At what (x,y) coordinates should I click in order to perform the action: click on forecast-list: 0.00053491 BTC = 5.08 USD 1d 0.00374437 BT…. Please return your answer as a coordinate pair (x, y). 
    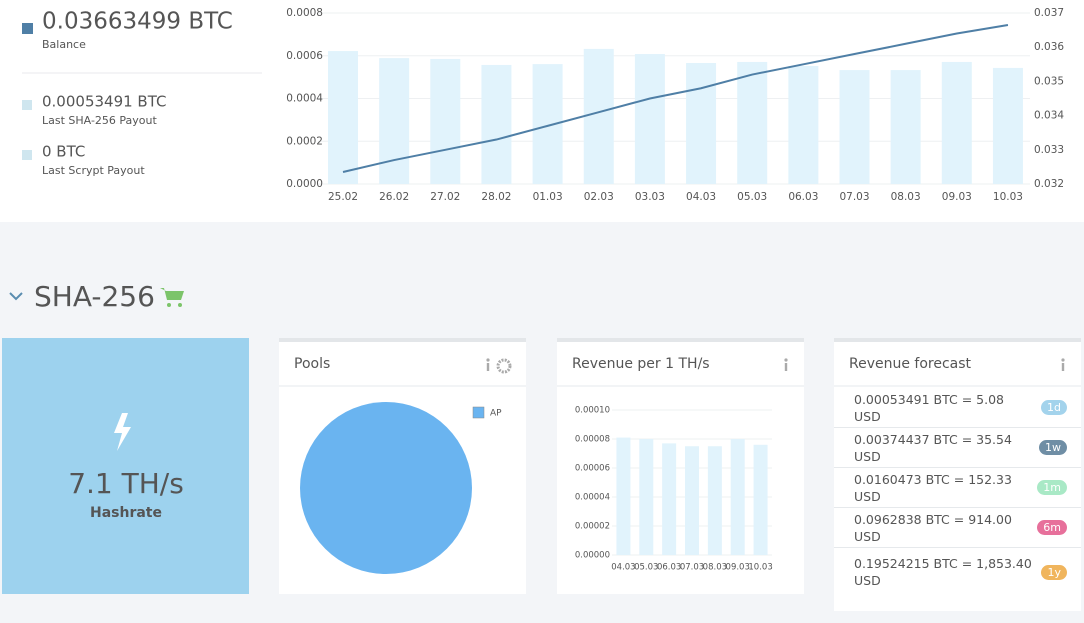
    Looking at the image, I should click on (957, 492).